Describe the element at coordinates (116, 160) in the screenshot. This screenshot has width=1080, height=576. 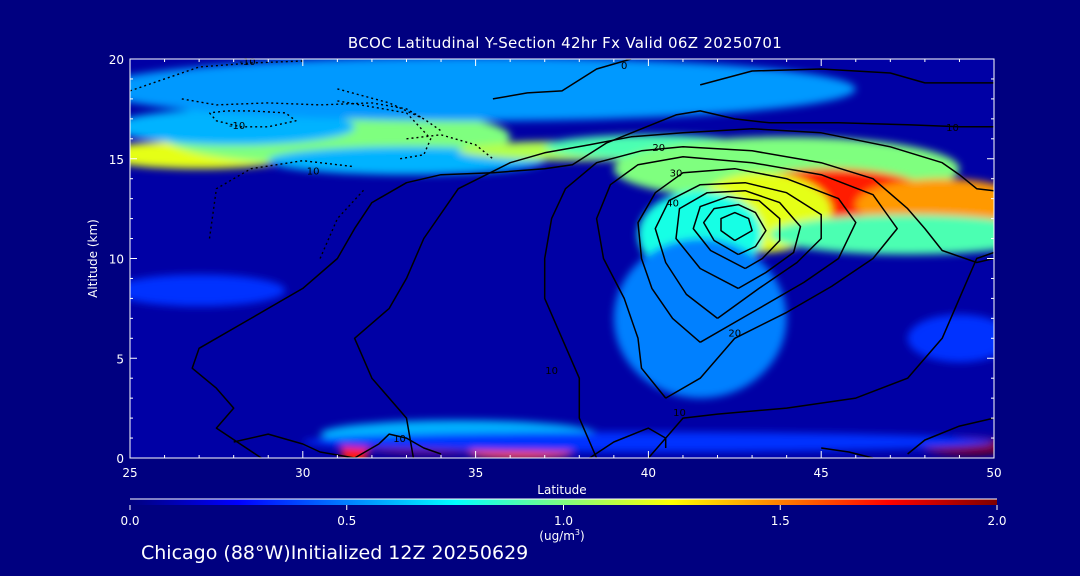
I see `y-tick-label: 15` at that location.